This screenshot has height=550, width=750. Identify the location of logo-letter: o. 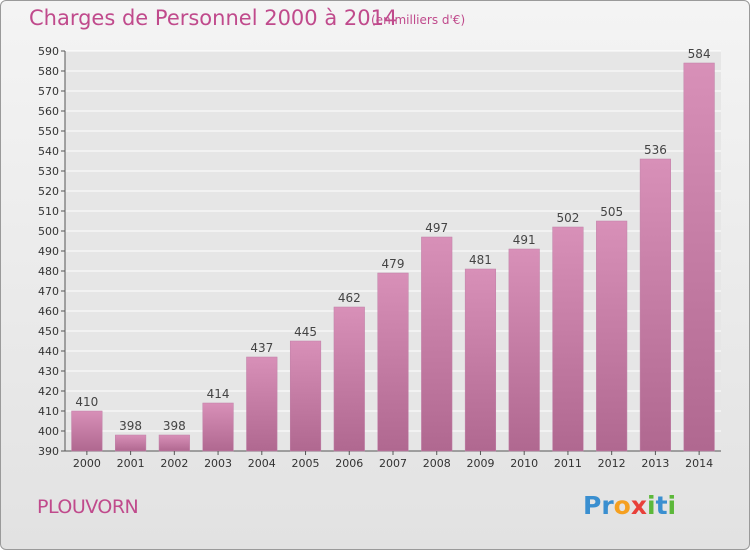
(622, 505).